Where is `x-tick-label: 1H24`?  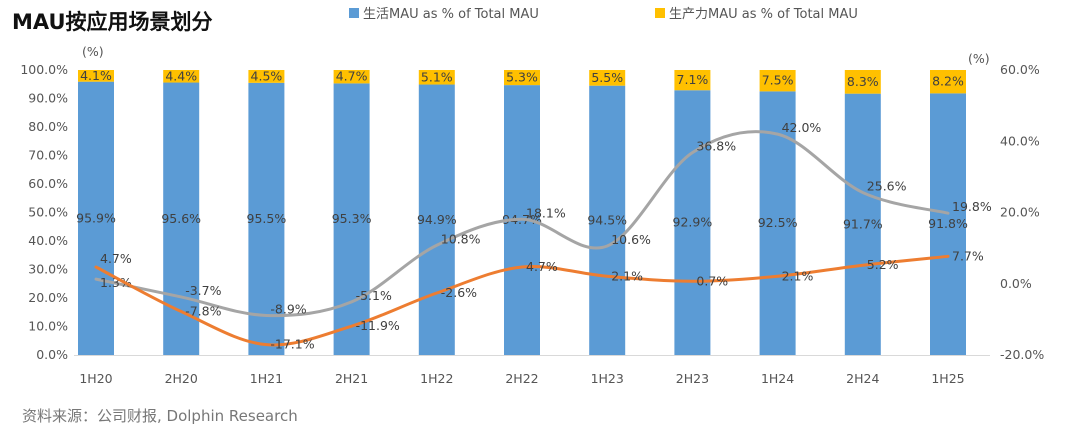
x-tick-label: 1H24 is located at coordinates (777, 378).